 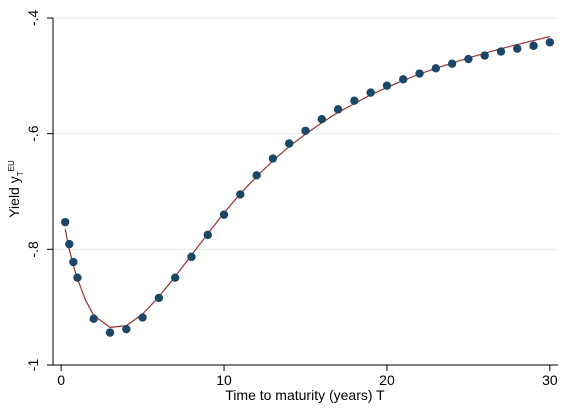 What do you see at coordinates (550, 380) in the screenshot?
I see `x-tick-label: 30` at bounding box center [550, 380].